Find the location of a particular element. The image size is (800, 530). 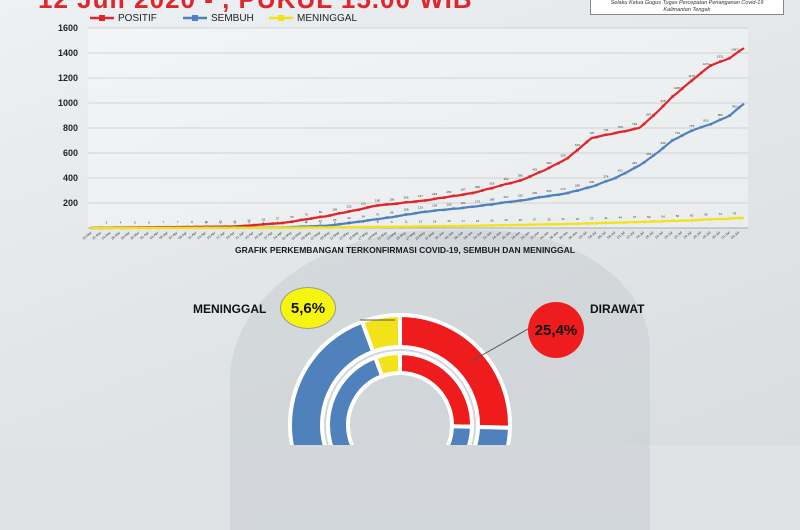

data-label: 1387 is located at coordinates (734, 50).